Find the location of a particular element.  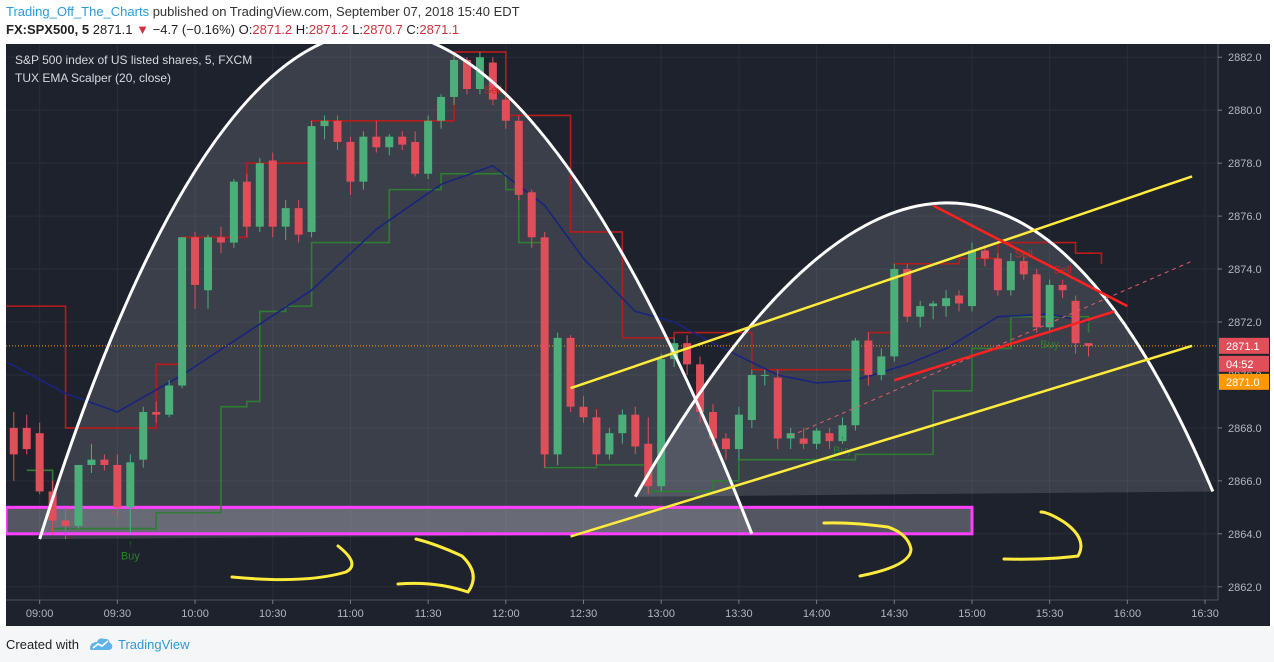

author-link: Trading_Off_The_Charts is located at coordinates (78, 11).